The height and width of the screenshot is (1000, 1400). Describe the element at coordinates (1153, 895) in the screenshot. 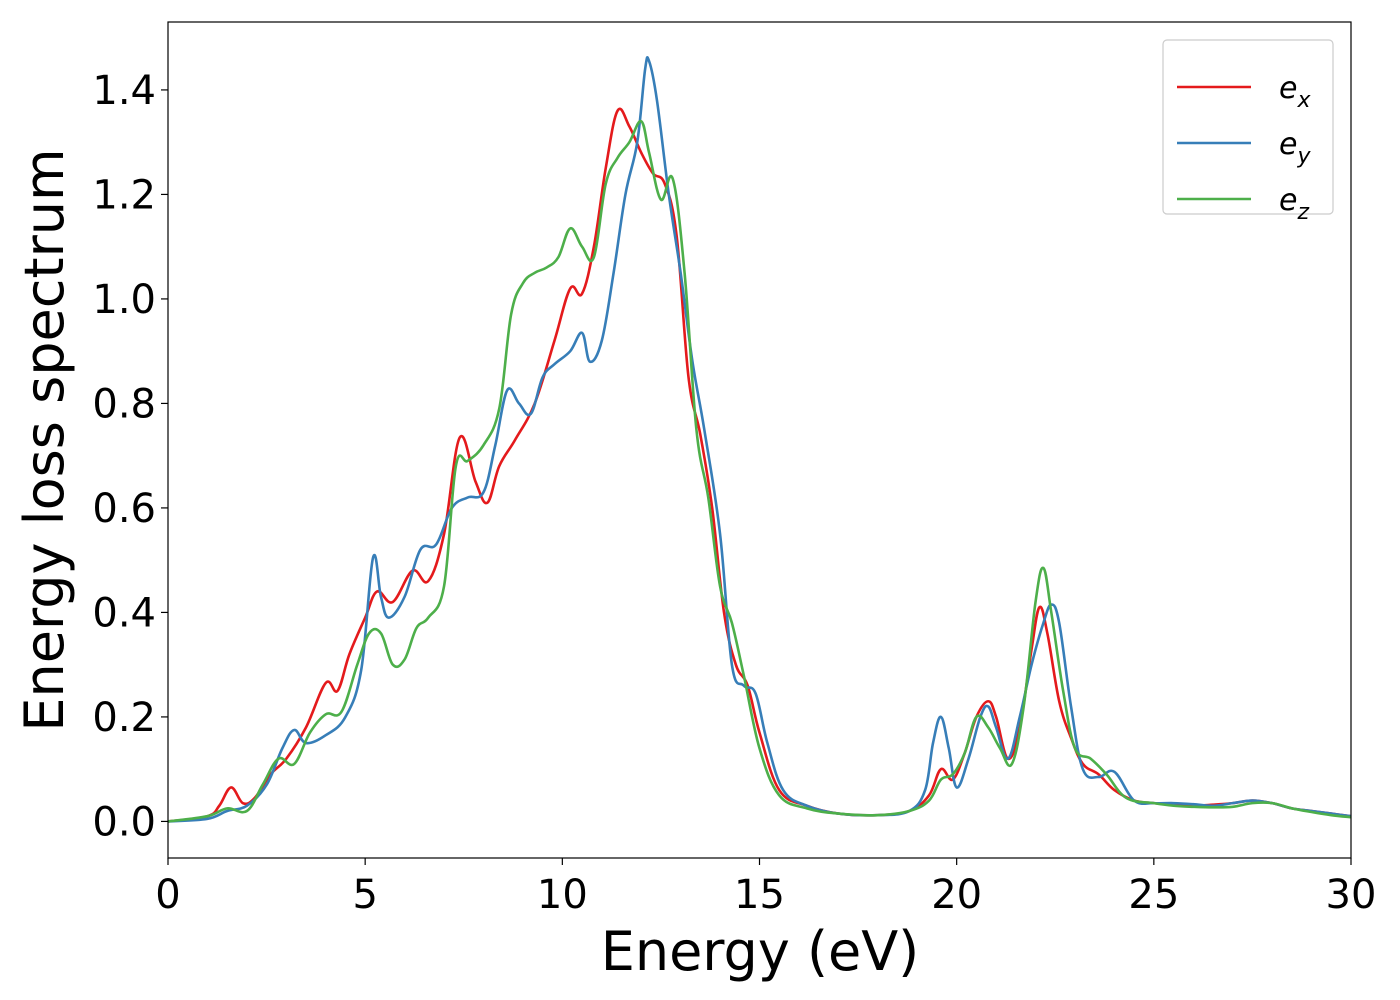

I see `x-tick-label: 25` at that location.